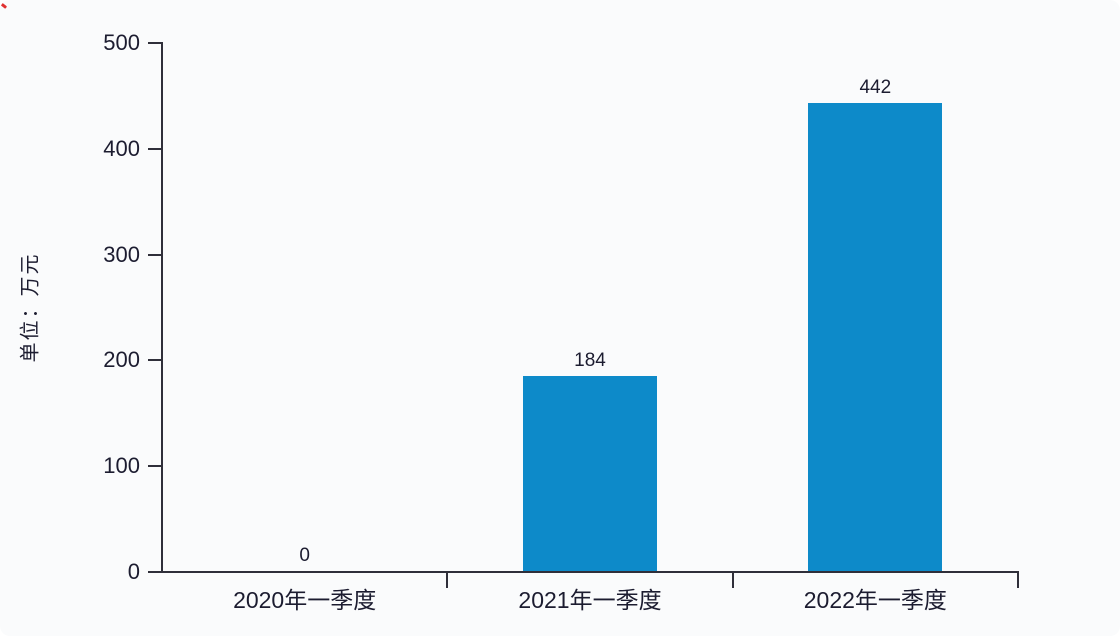 The height and width of the screenshot is (636, 1120). What do you see at coordinates (875, 600) in the screenshot?
I see `x-axis-category-label: 2022年一季度` at bounding box center [875, 600].